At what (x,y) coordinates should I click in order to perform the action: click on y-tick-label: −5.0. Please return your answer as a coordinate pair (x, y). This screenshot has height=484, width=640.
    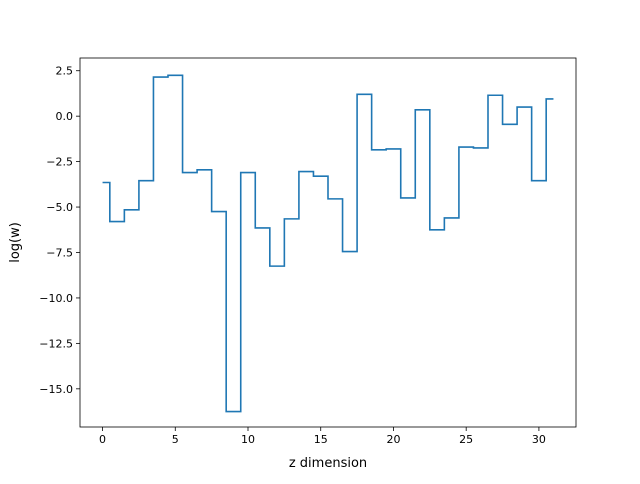
    Looking at the image, I should click on (59, 207).